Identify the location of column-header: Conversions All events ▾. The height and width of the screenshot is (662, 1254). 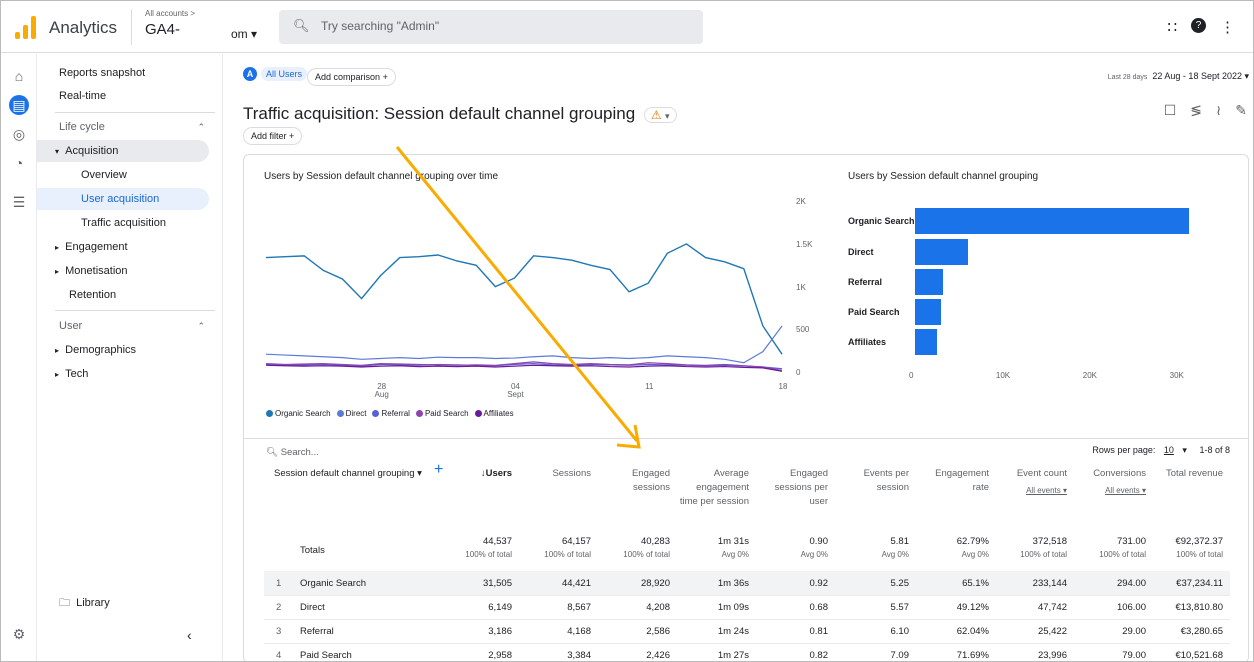
(1111, 482).